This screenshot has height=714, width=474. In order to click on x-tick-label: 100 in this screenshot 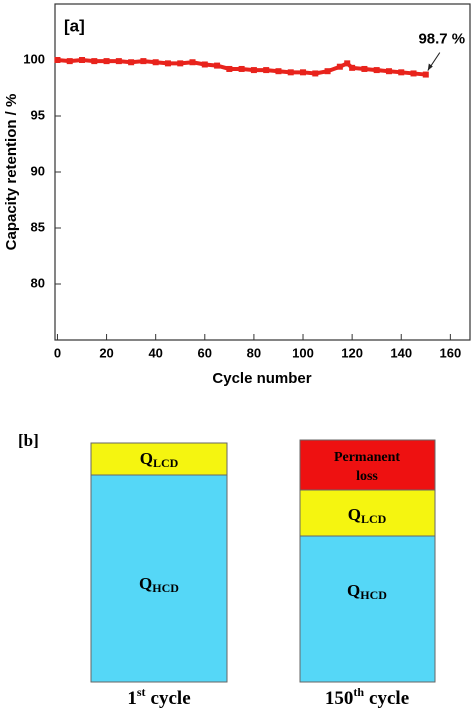, I will do `click(303, 352)`.